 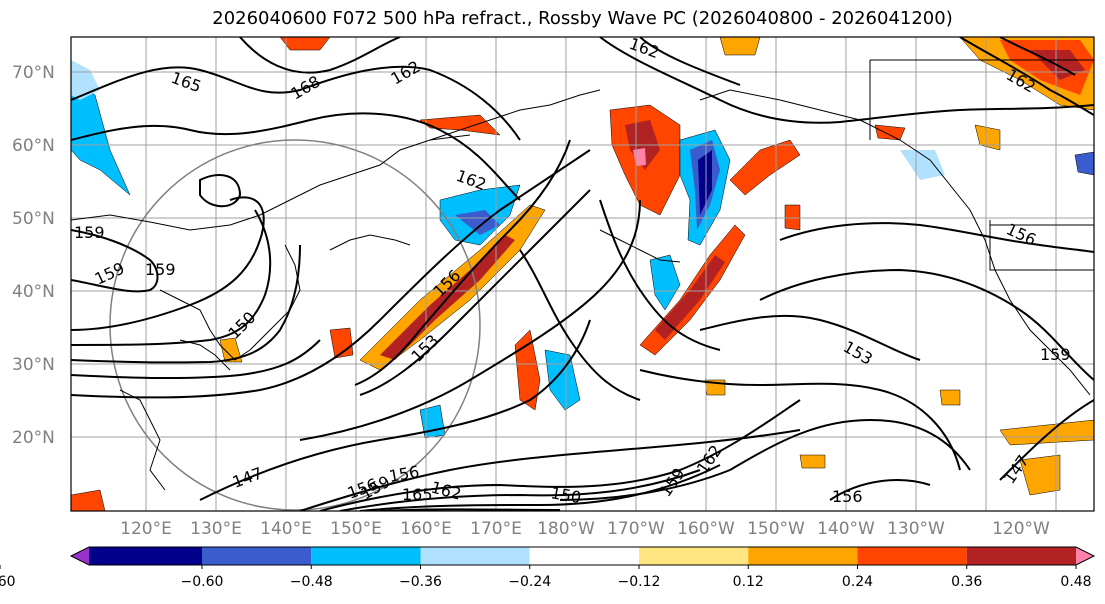 I want to click on lon-label: 120°E, so click(x=146, y=529).